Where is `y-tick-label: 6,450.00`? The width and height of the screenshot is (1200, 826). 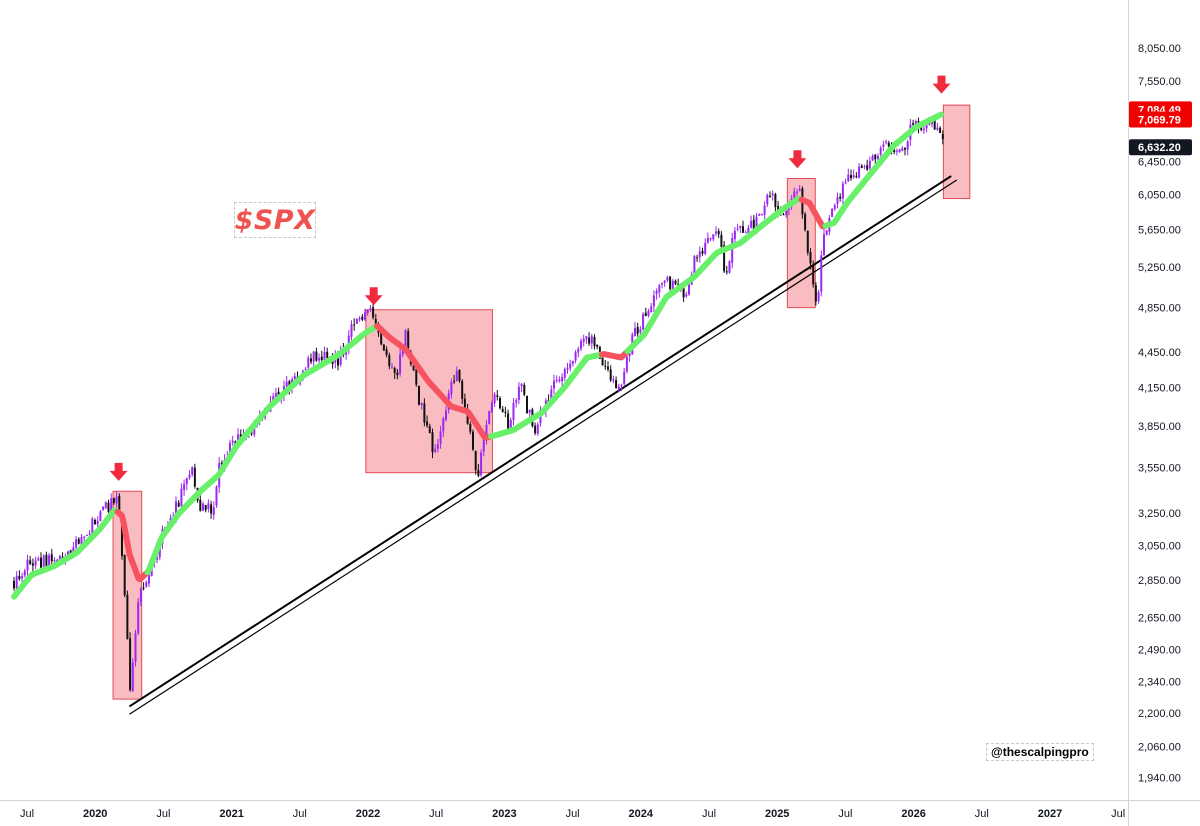 y-tick-label: 6,450.00 is located at coordinates (1159, 163).